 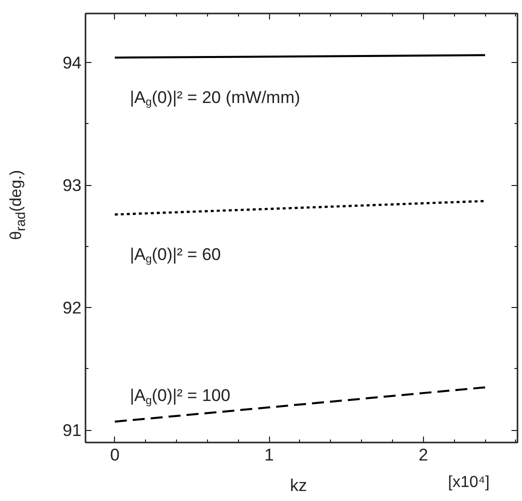 What do you see at coordinates (115, 455) in the screenshot?
I see `x-tick-label: 0` at bounding box center [115, 455].